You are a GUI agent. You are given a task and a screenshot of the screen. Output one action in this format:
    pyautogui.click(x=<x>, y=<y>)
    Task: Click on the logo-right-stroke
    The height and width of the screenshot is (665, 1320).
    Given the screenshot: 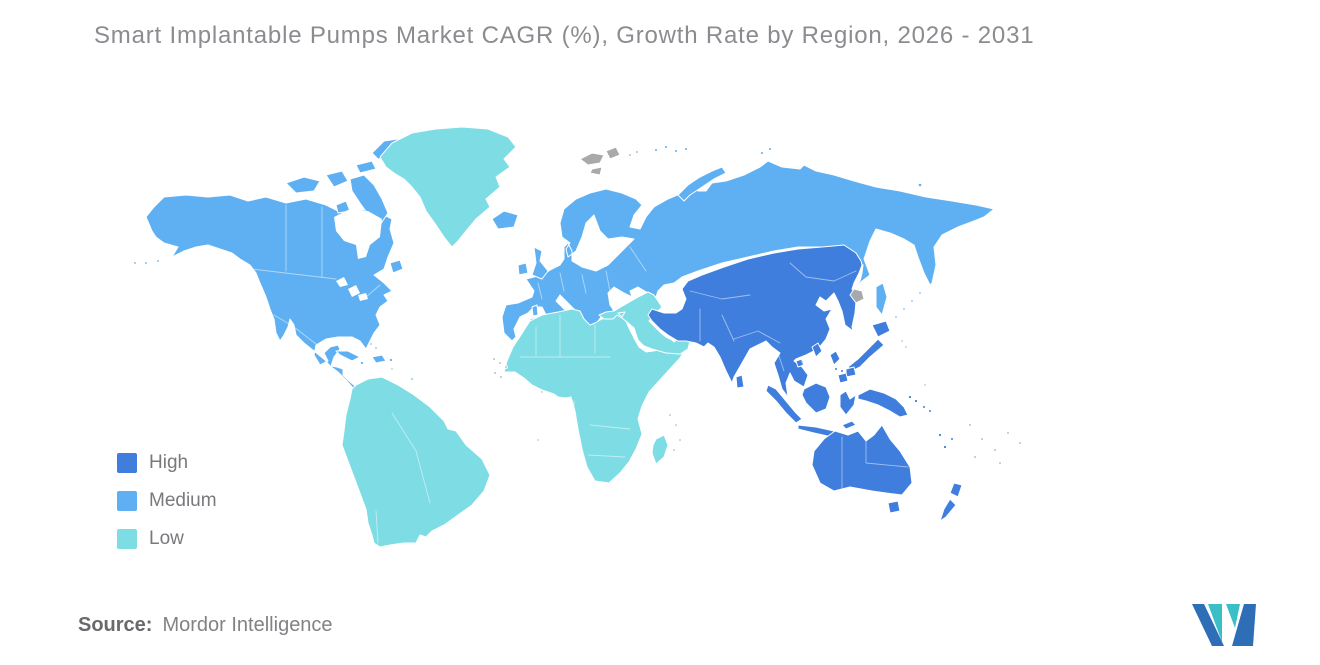 What is the action you would take?
    pyautogui.click(x=1244, y=625)
    